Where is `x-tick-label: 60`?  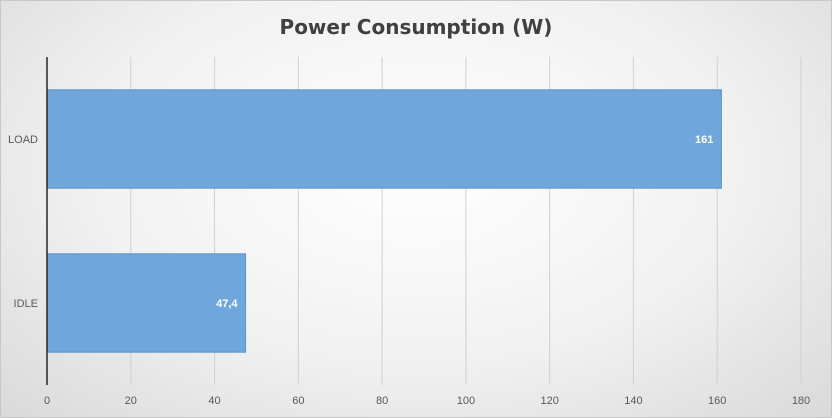 x-tick-label: 60 is located at coordinates (298, 401).